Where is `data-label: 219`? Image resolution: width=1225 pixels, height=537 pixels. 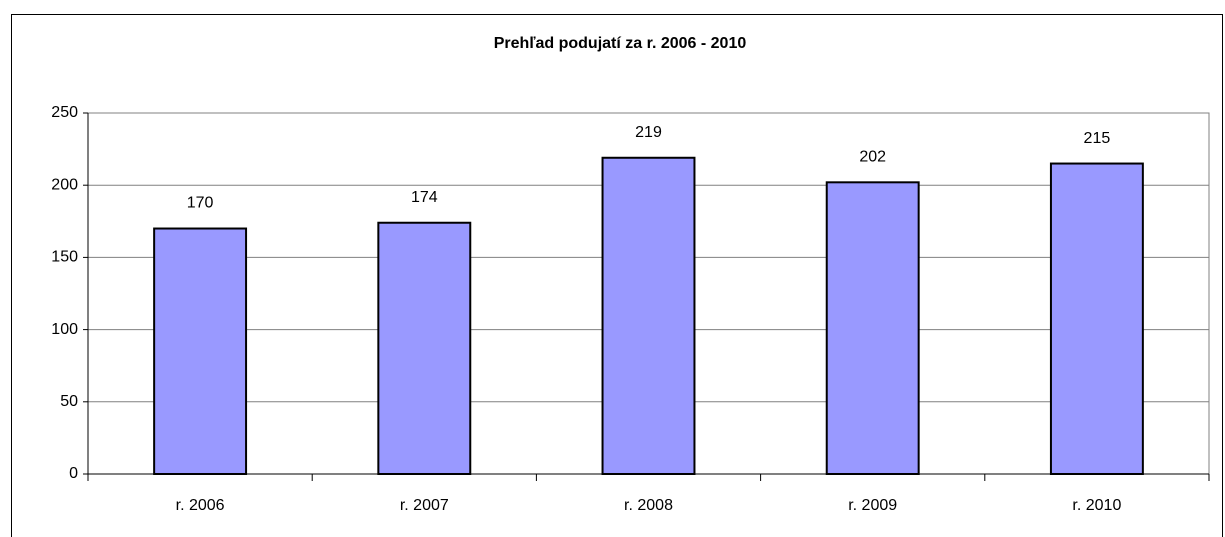
data-label: 219 is located at coordinates (648, 132).